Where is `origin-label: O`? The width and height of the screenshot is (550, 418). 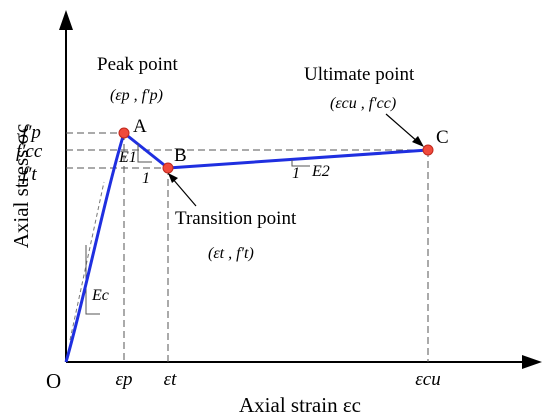 origin-label: O is located at coordinates (53, 381).